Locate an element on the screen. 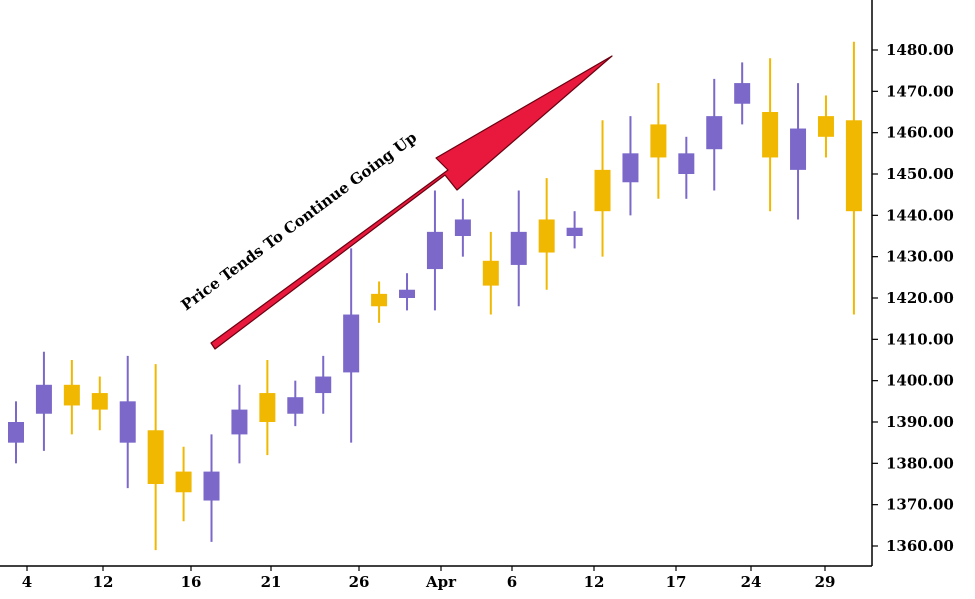 This screenshot has width=975, height=599. y-tick-label: 1400.00 is located at coordinates (920, 381).